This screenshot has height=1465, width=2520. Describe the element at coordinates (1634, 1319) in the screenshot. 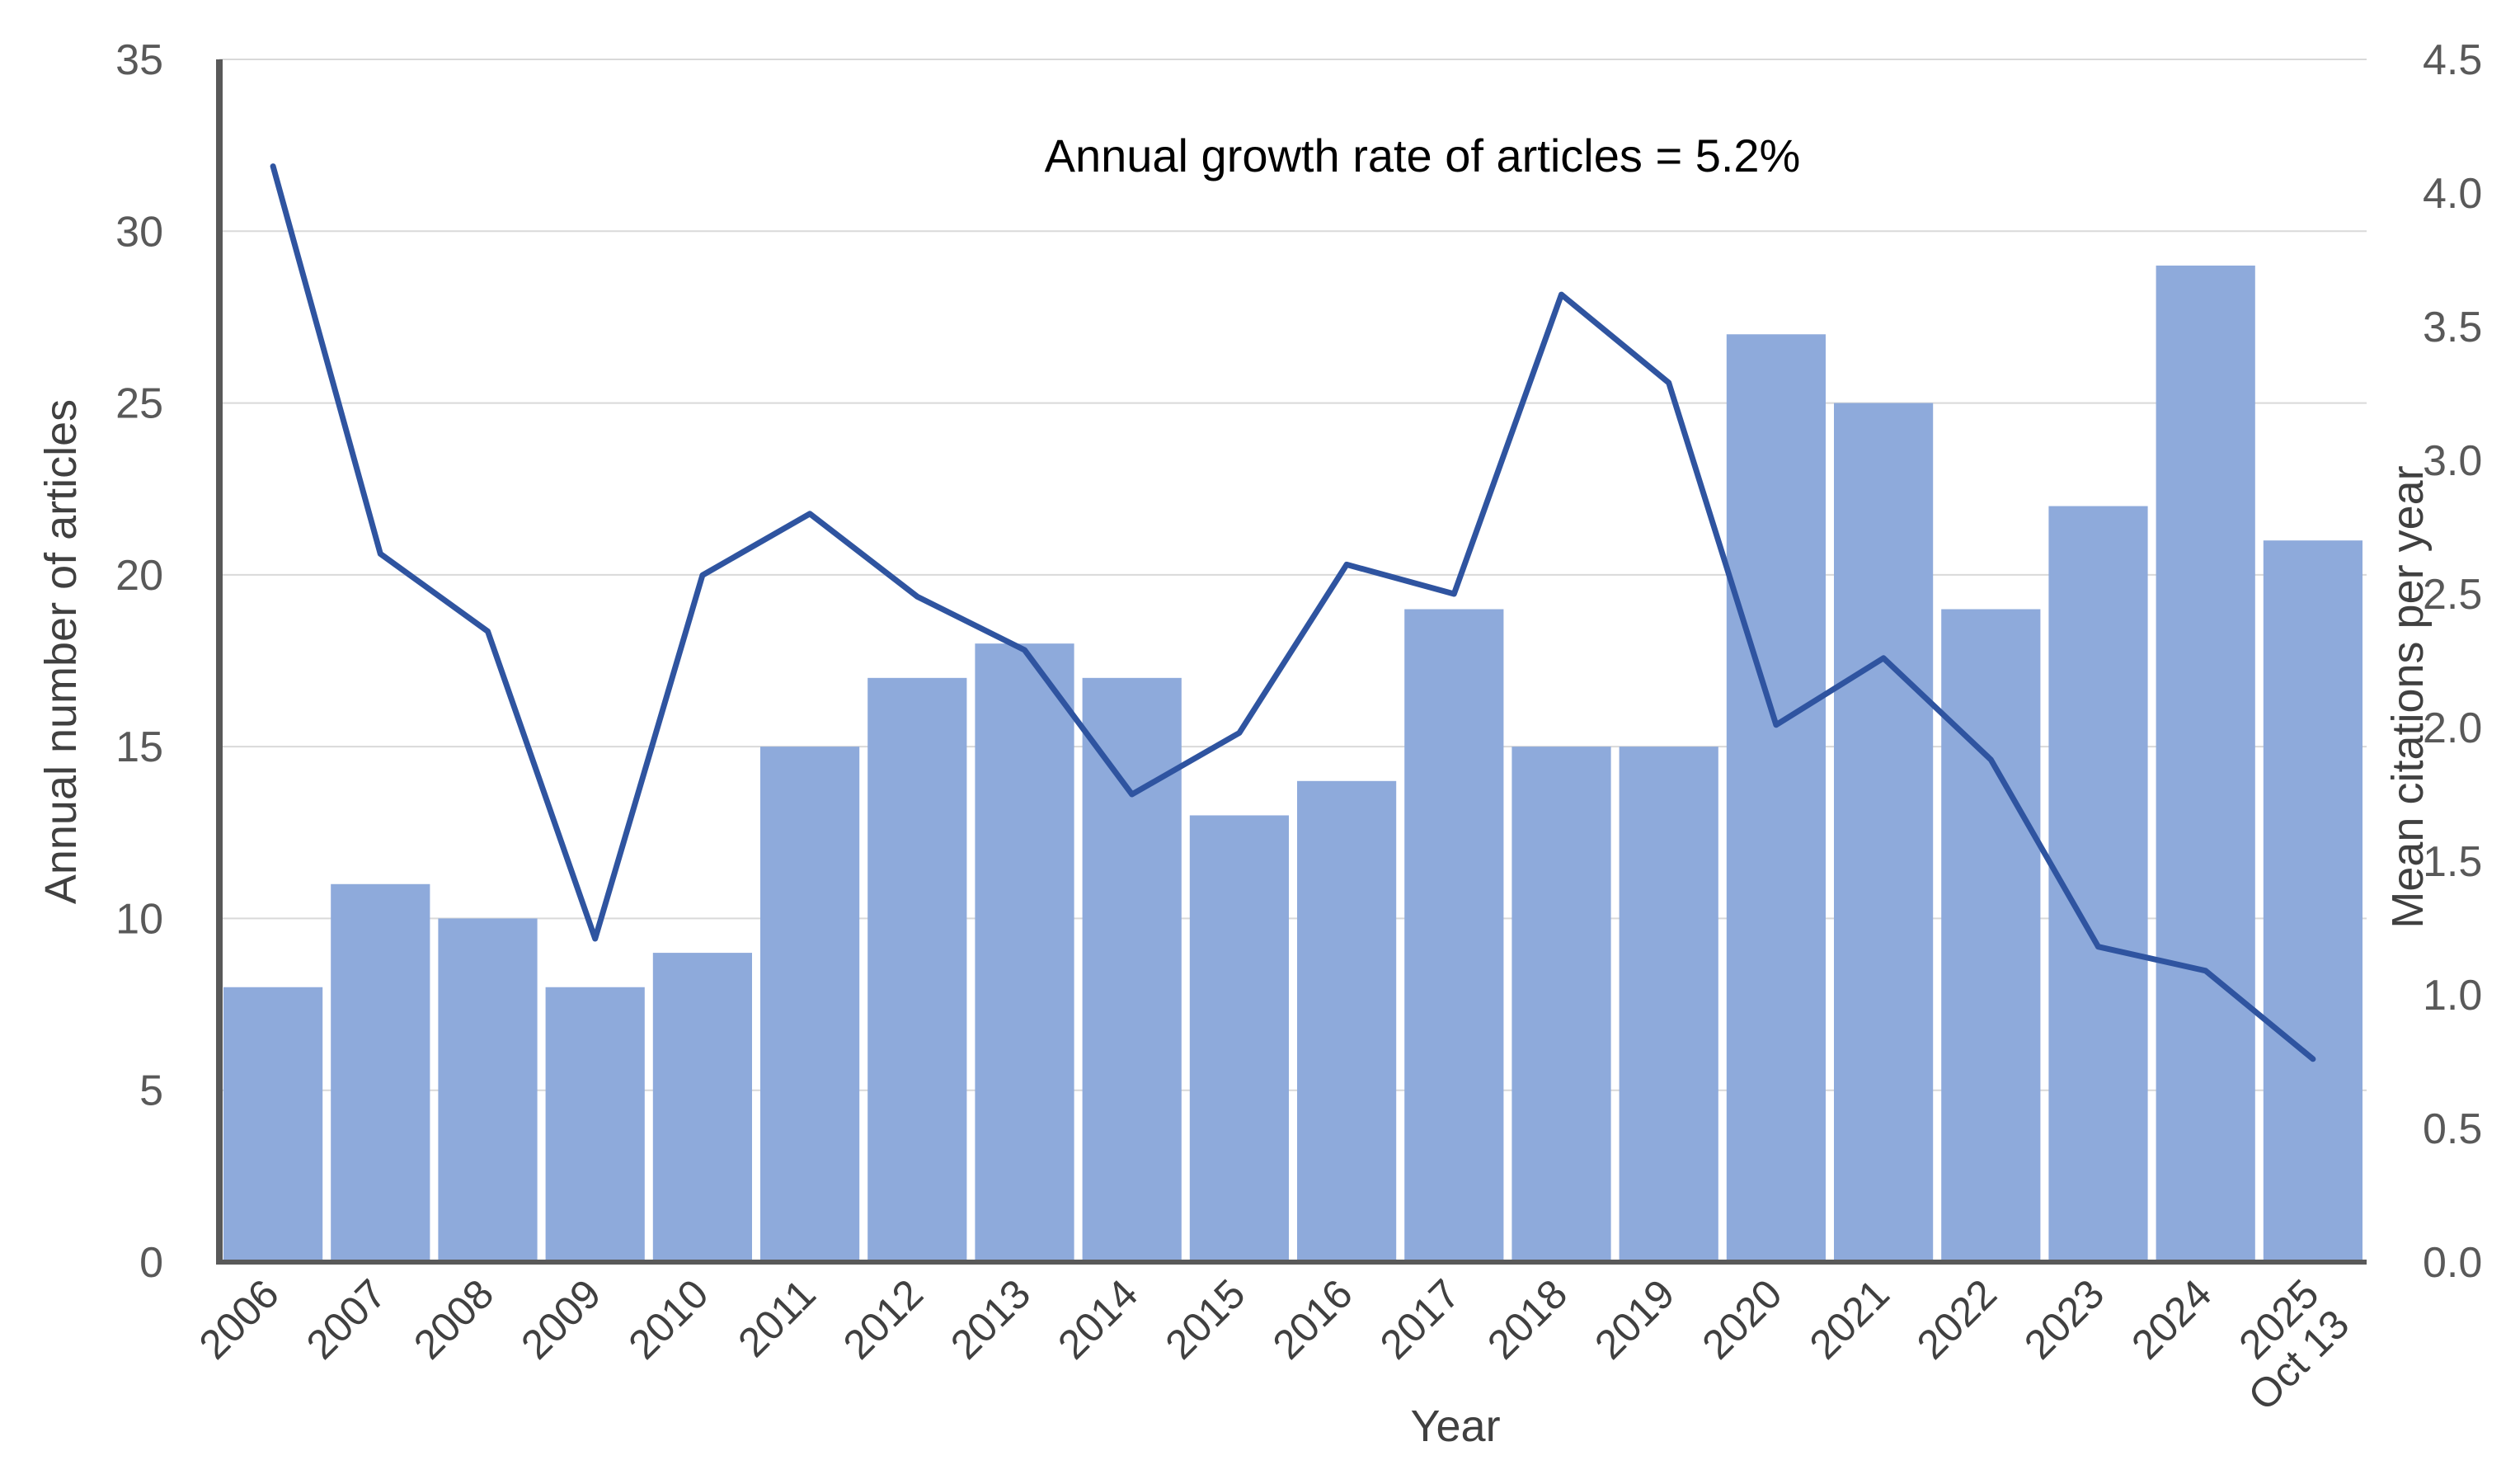

I see `x-tick-label: 2019` at that location.